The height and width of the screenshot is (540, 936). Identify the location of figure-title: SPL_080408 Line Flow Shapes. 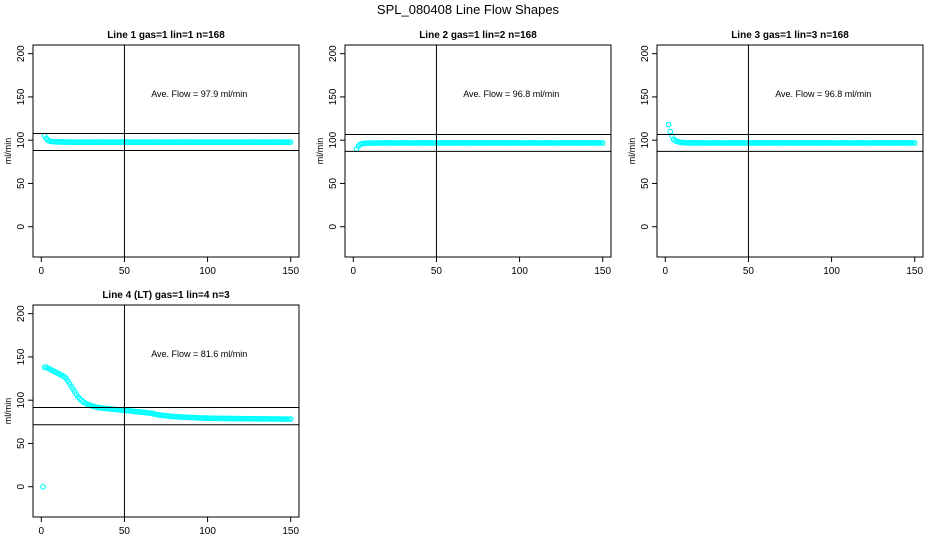
(468, 9).